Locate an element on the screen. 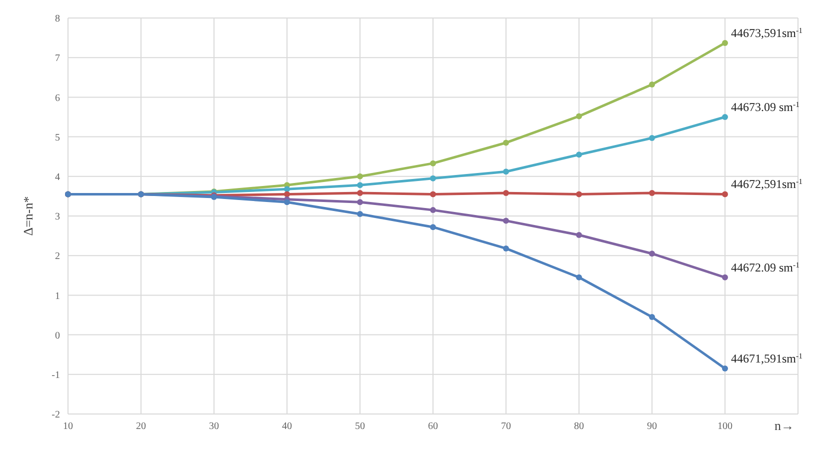  x-tick-label: 40 is located at coordinates (287, 426).